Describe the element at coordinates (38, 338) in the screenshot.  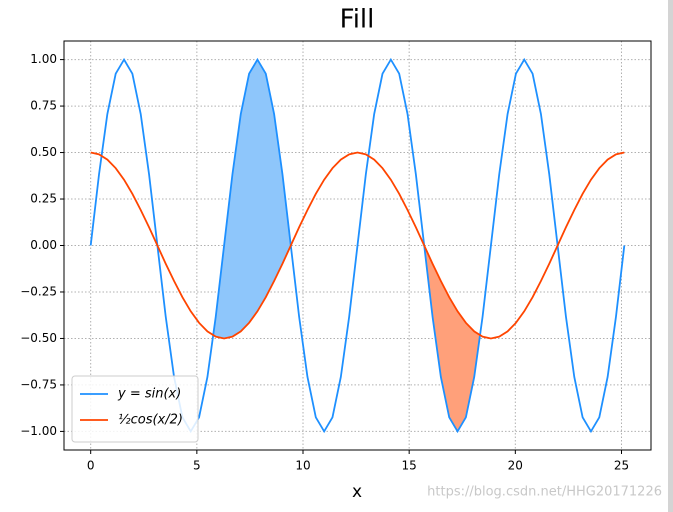
I see `y-tick-label: −0.50` at that location.